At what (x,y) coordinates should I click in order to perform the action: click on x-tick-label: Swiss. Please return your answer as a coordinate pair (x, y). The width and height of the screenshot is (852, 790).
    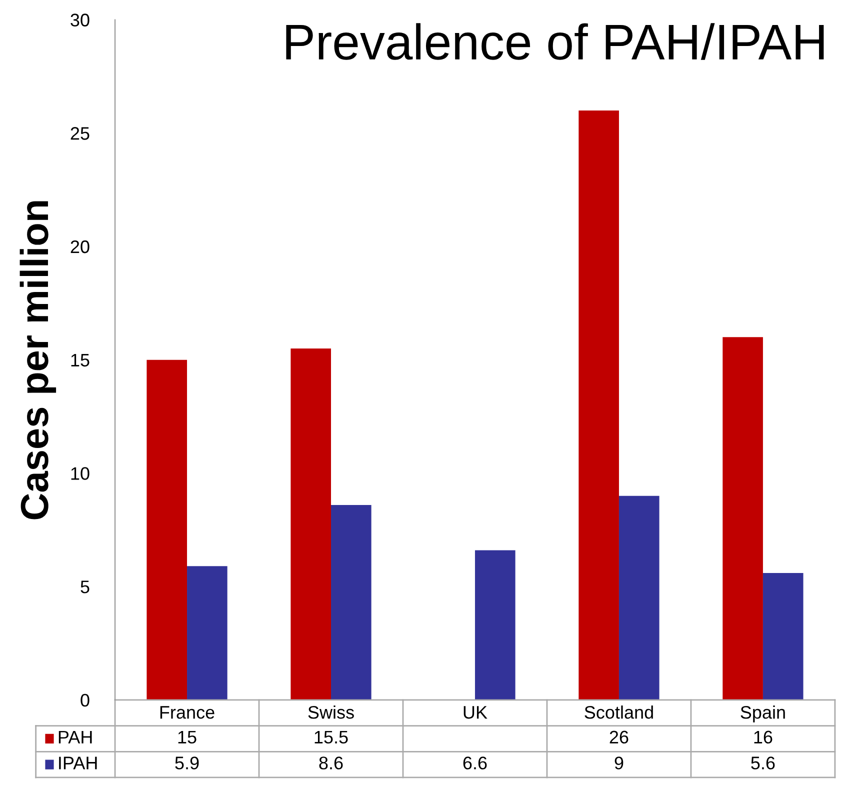
    Looking at the image, I should click on (331, 712).